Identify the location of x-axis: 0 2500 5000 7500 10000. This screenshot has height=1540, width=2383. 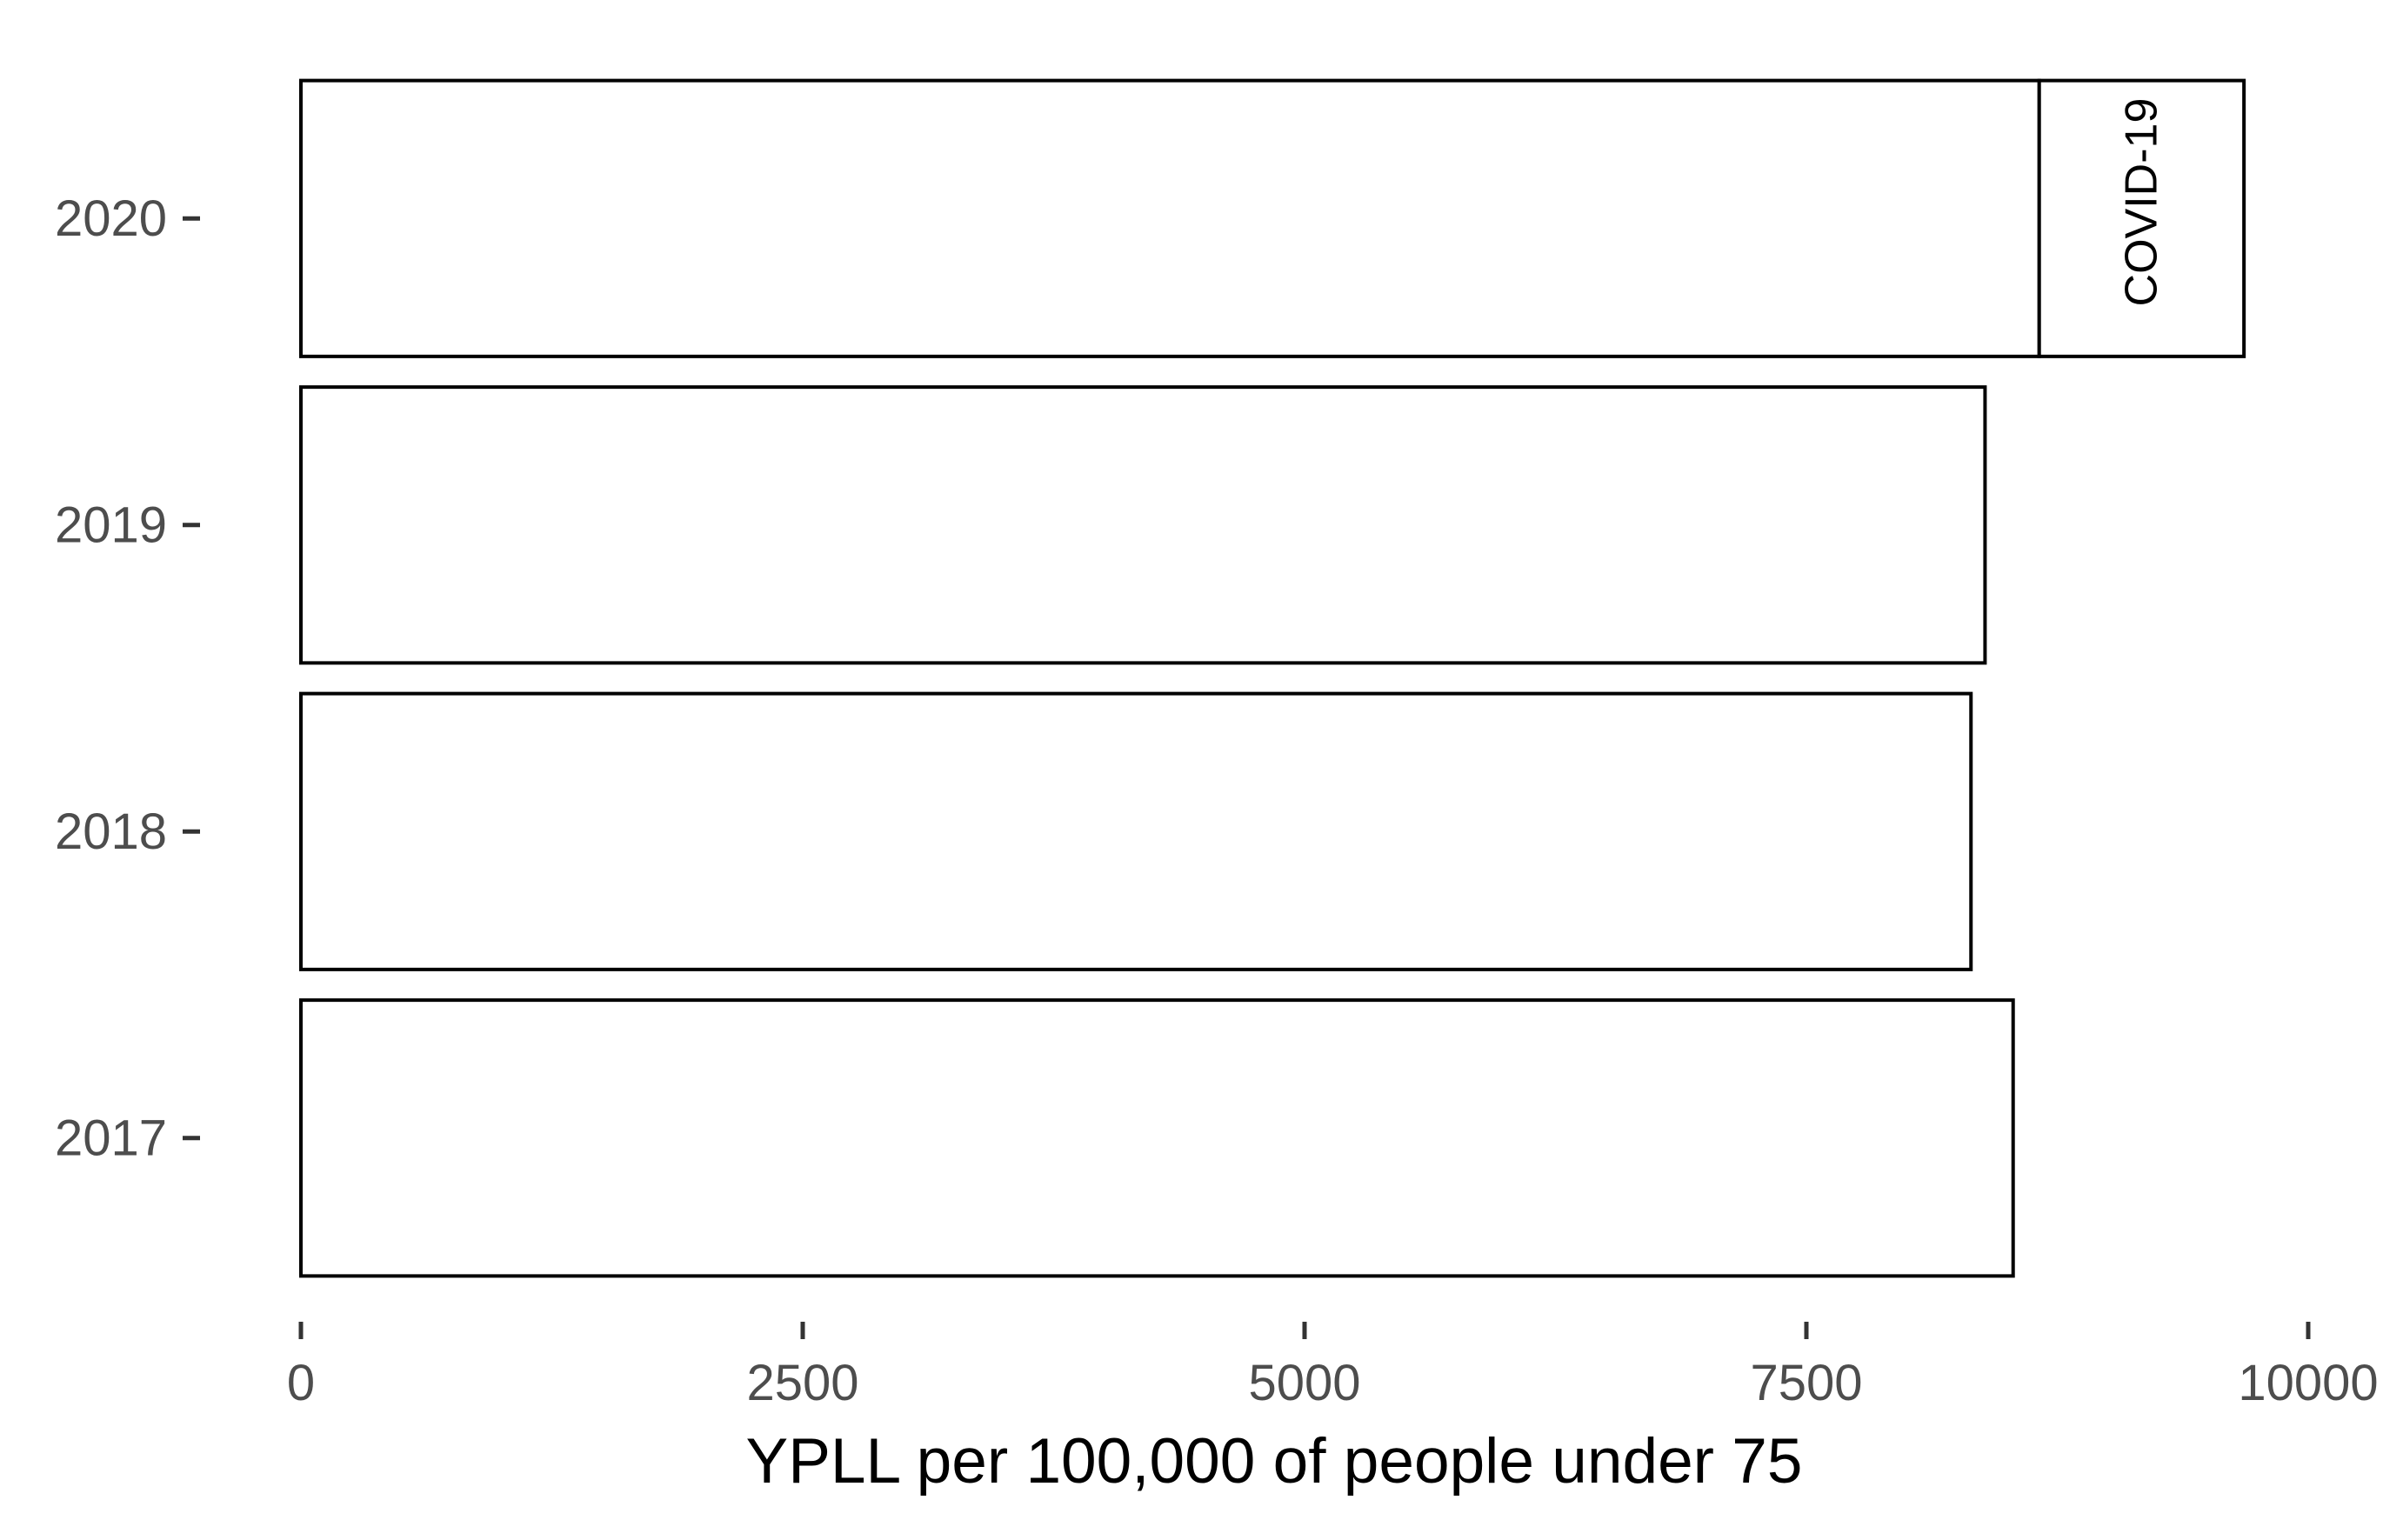
(1333, 1366).